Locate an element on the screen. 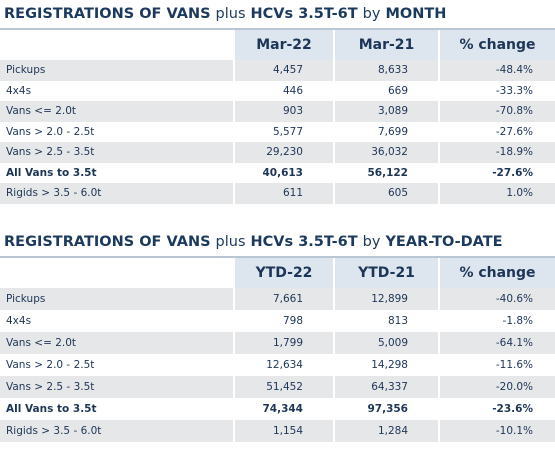 The image size is (555, 452). table-cell: 12,899 is located at coordinates (387, 299).